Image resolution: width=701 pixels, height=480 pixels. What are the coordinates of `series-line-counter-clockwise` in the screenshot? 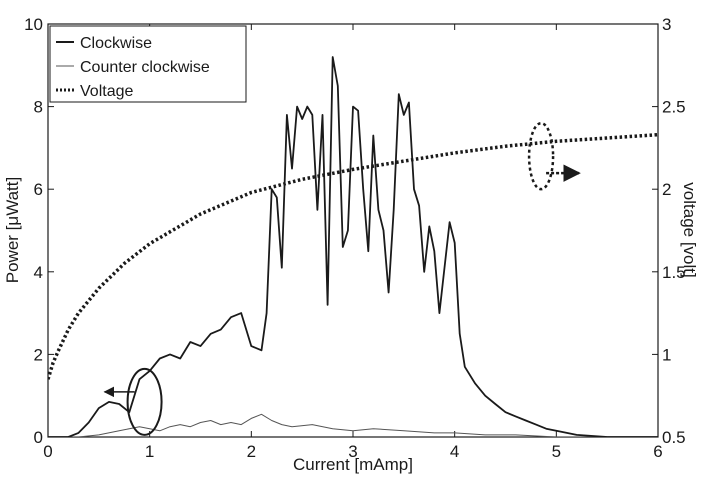 It's located at (353, 425).